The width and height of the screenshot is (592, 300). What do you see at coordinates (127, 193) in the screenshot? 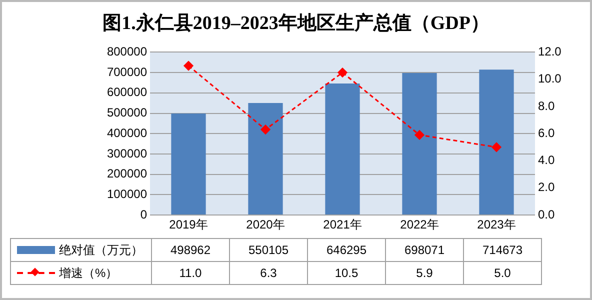
I see `y-tick-label: 100000` at bounding box center [127, 193].